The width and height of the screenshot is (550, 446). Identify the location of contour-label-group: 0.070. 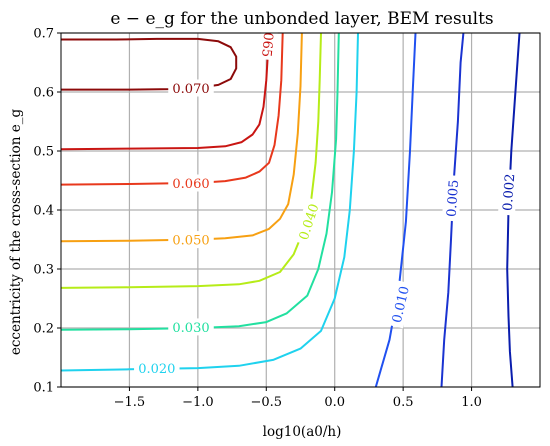
(191, 88).